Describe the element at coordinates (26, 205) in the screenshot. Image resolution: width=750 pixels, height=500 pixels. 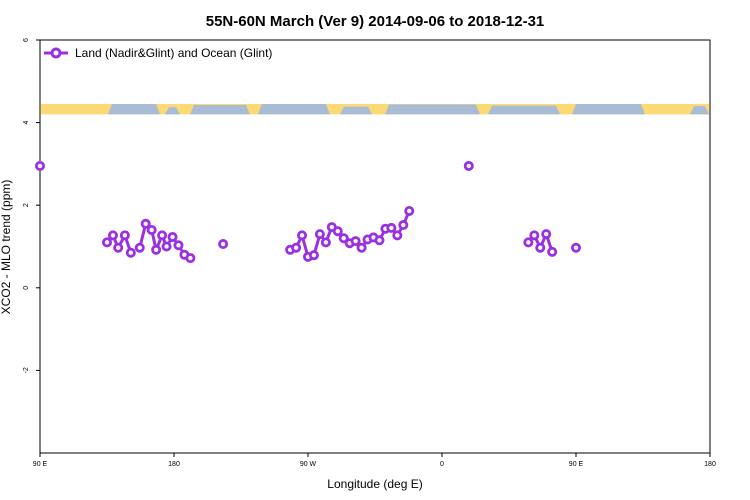
I see `y-tick-label: 2` at that location.